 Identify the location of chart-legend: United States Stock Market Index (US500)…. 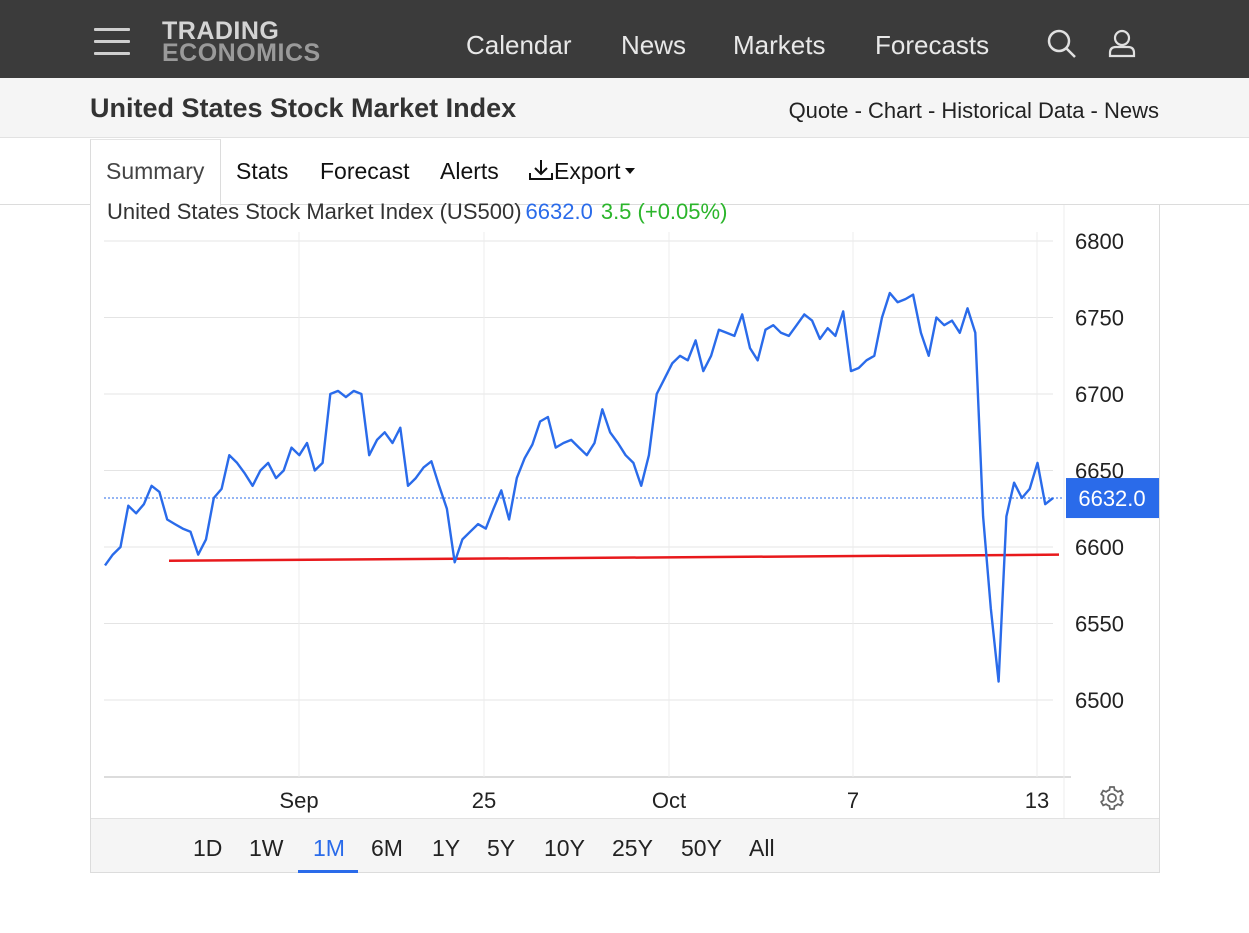
(417, 212).